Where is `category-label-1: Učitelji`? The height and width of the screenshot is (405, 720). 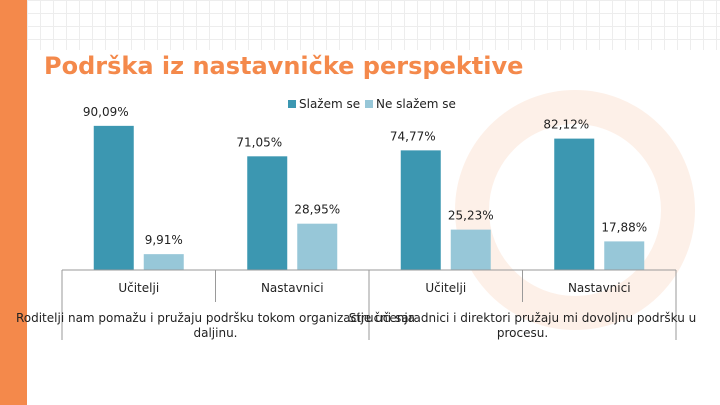 category-label-1: Učitelji is located at coordinates (138, 288).